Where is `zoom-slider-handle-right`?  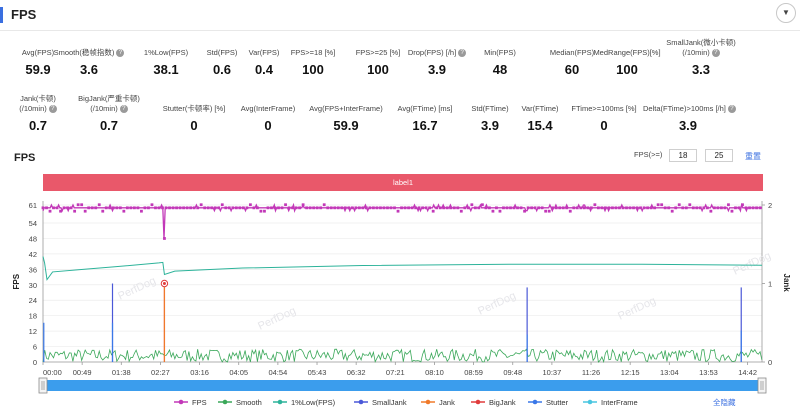
zoom-slider-handle-right is located at coordinates (762, 385).